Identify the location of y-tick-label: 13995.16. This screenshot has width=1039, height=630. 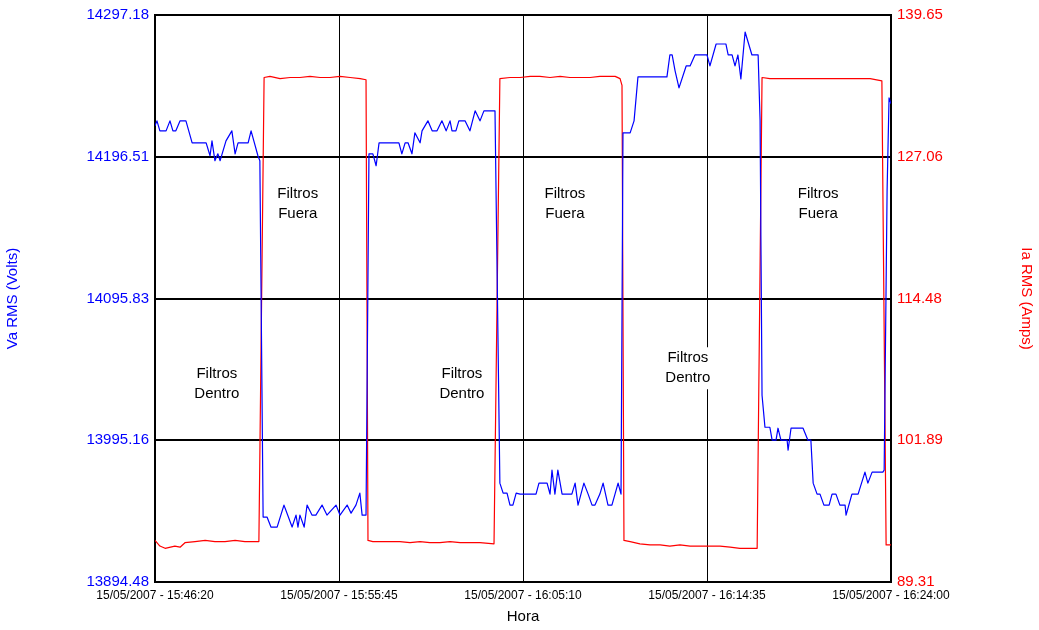
(117, 439).